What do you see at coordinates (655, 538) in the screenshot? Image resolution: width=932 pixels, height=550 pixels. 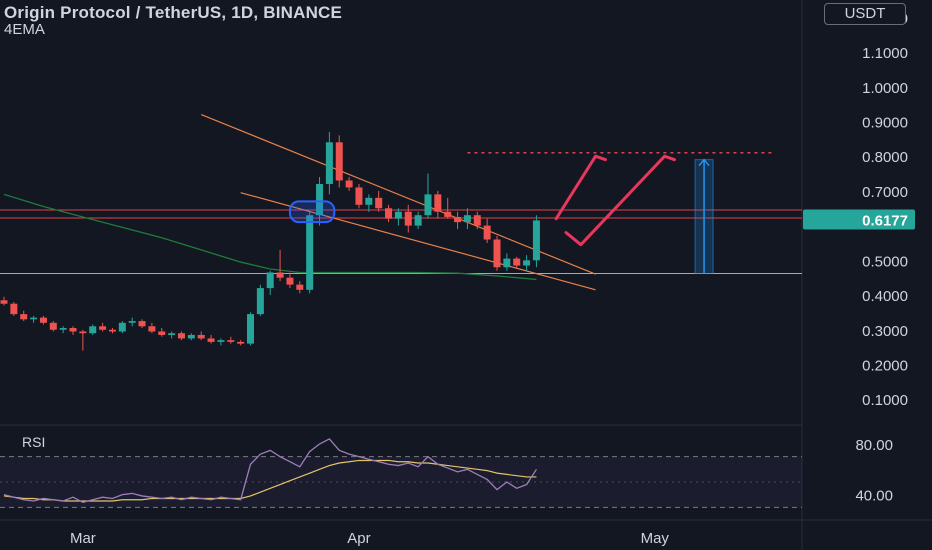 I see `time-tick-label: May` at bounding box center [655, 538].